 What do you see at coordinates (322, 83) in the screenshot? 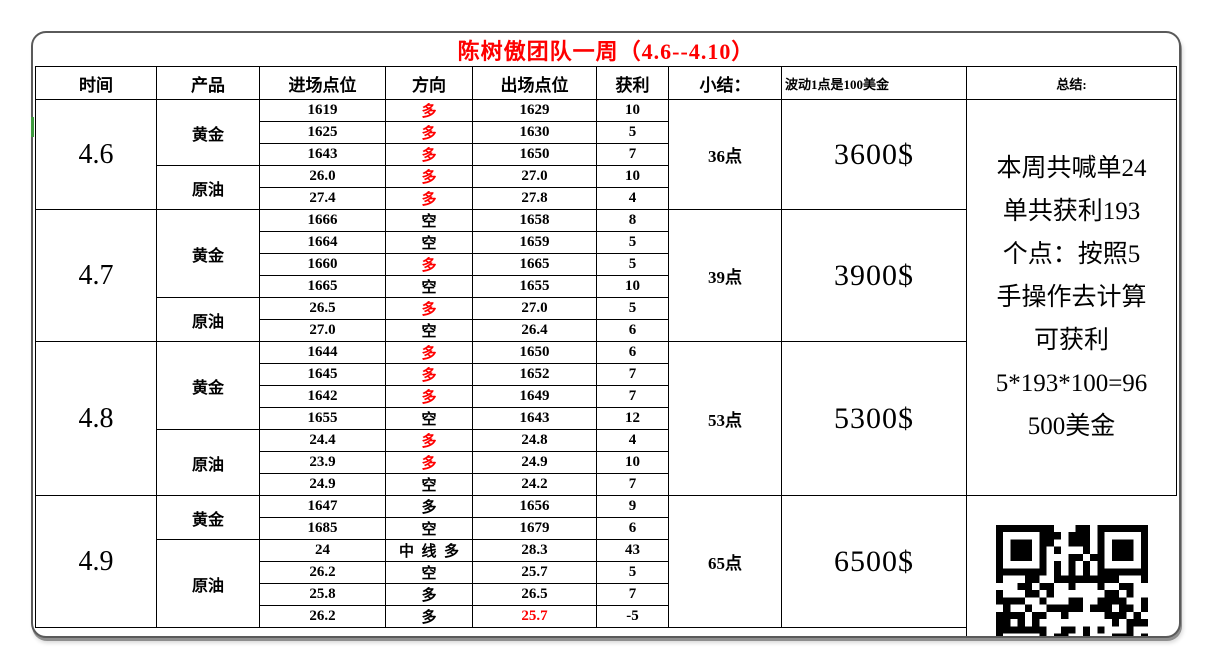
I see `col-header-entry: 进场点位` at bounding box center [322, 83].